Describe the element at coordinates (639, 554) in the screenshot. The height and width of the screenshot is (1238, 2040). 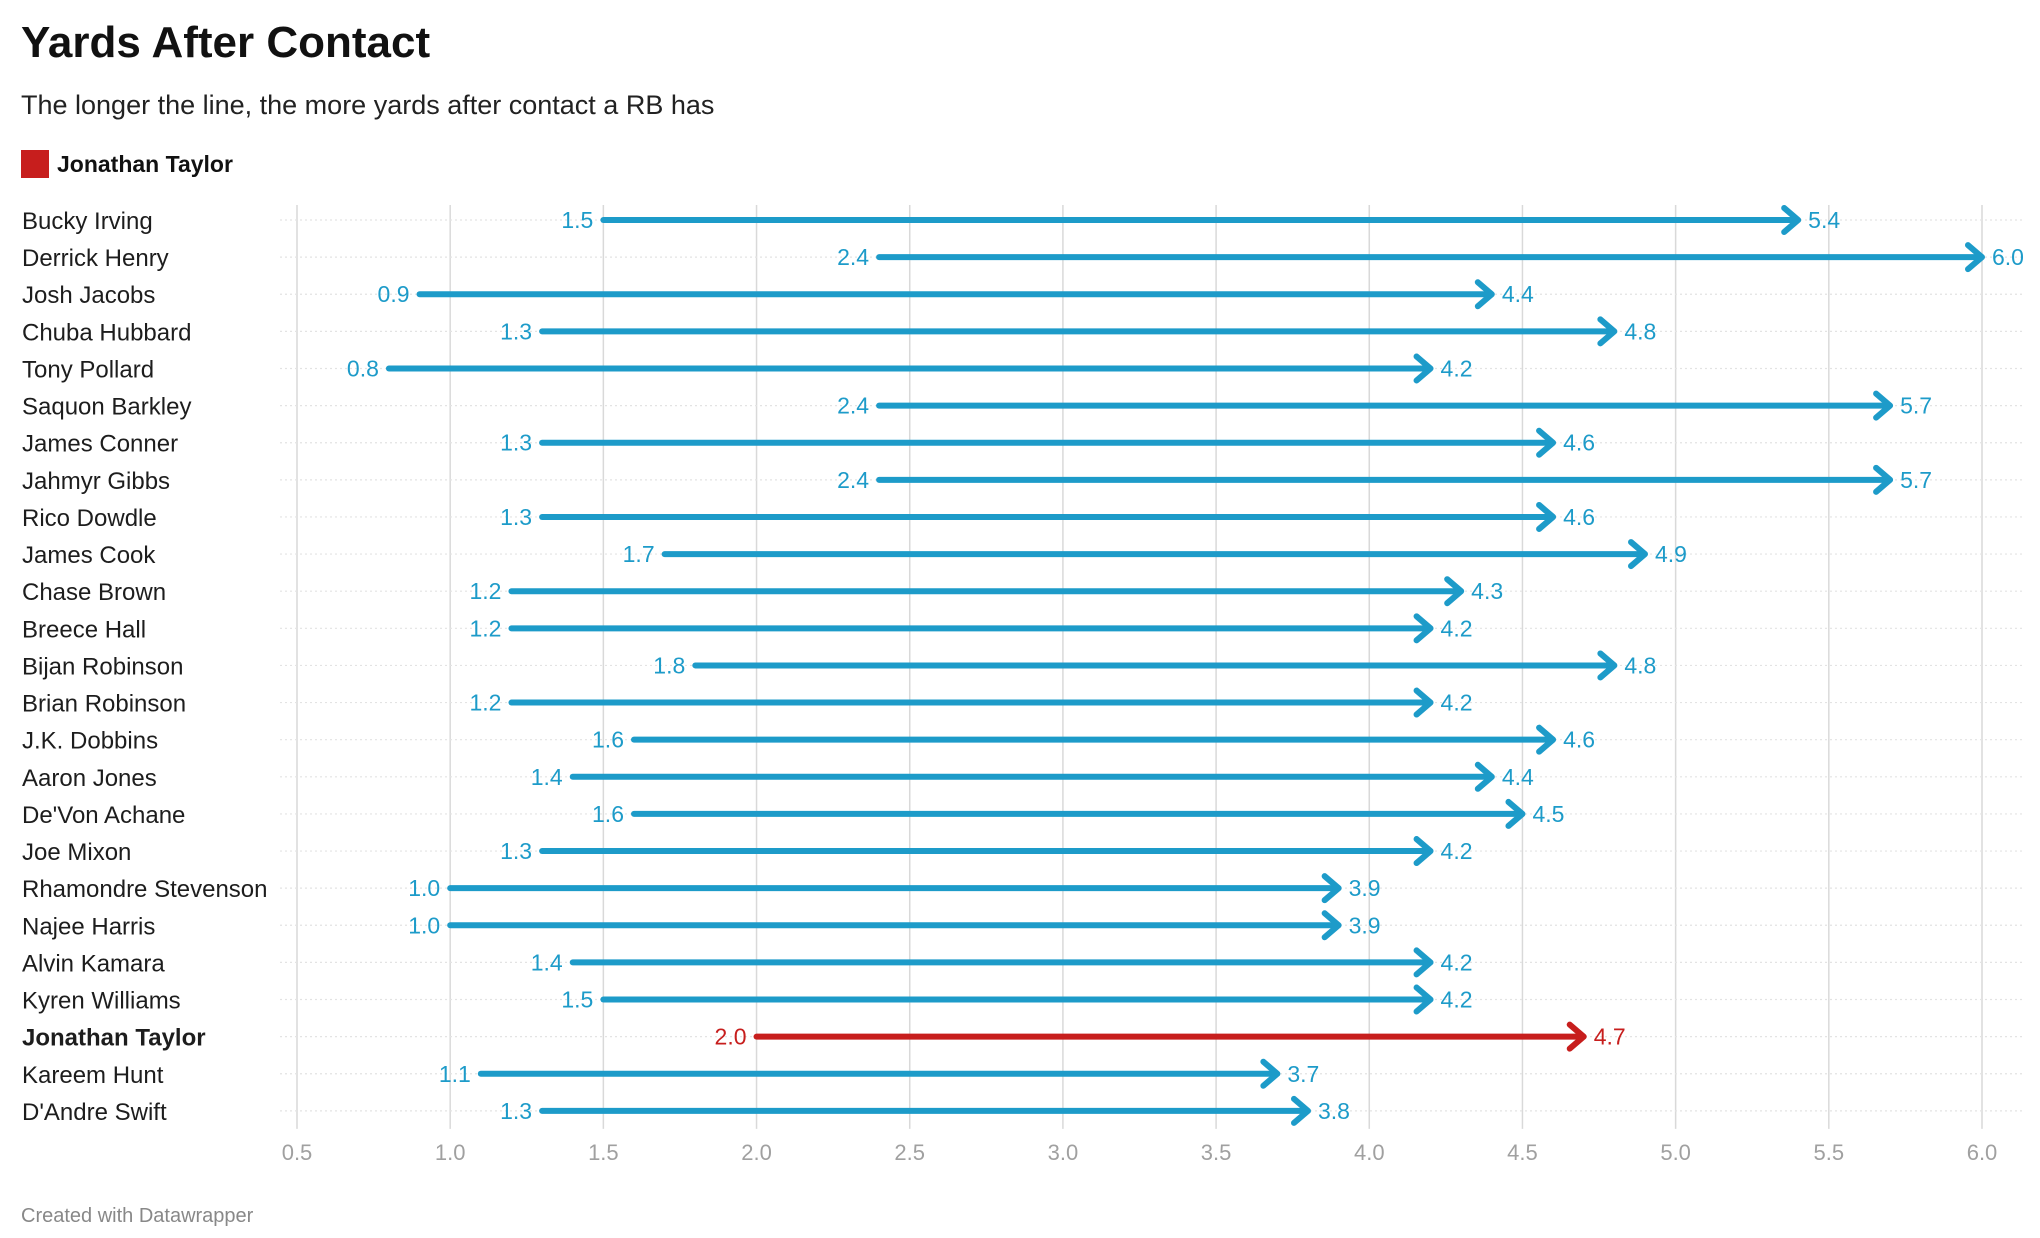
I see `start-value-label: 1.7` at that location.